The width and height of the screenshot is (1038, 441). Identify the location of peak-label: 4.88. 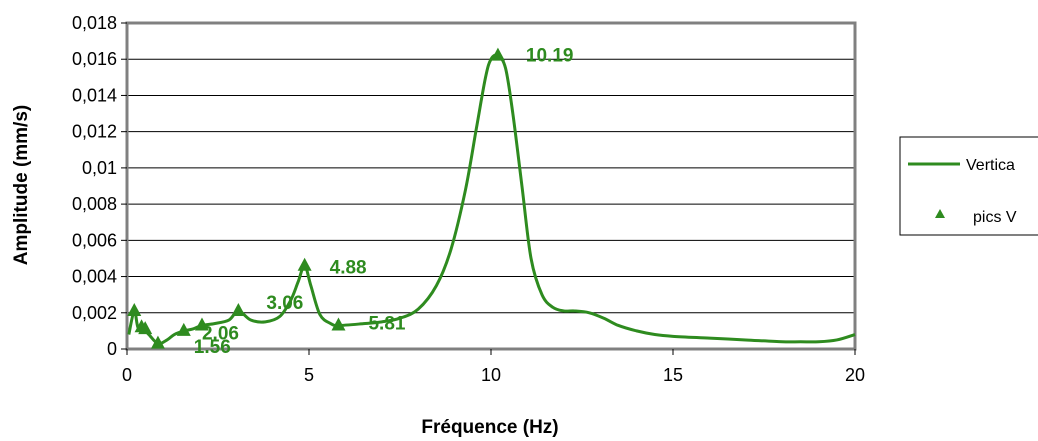
(348, 268).